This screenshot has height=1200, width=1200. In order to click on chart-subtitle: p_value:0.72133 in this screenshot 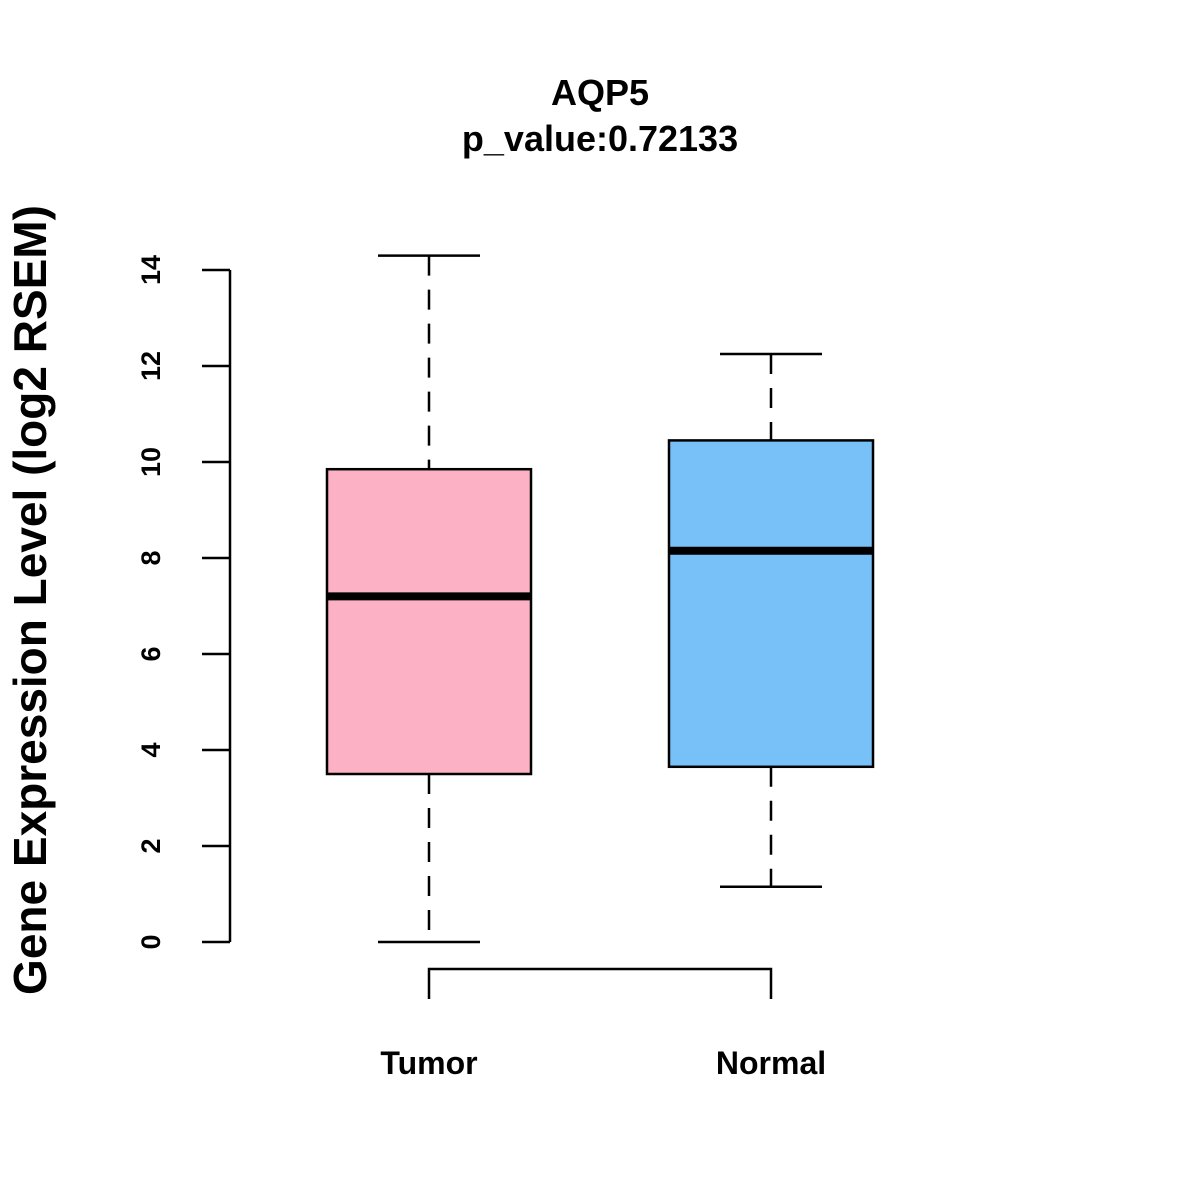, I will do `click(600, 138)`.